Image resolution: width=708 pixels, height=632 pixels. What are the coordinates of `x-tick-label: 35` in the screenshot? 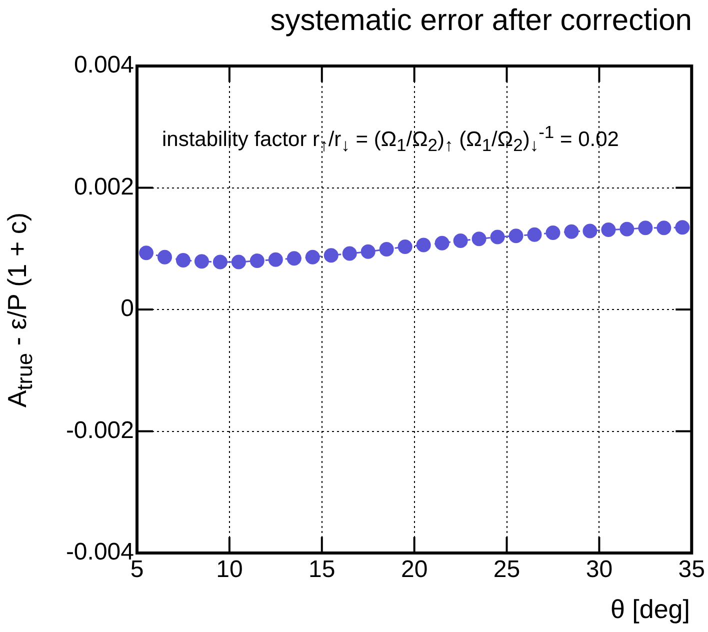 It's located at (692, 570).